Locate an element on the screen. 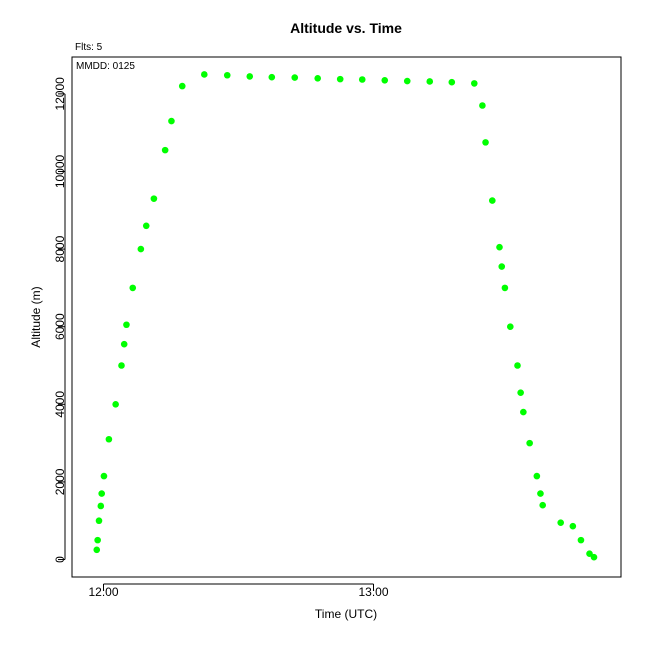 The width and height of the screenshot is (650, 650). y-tick-label: 0 is located at coordinates (60, 559).